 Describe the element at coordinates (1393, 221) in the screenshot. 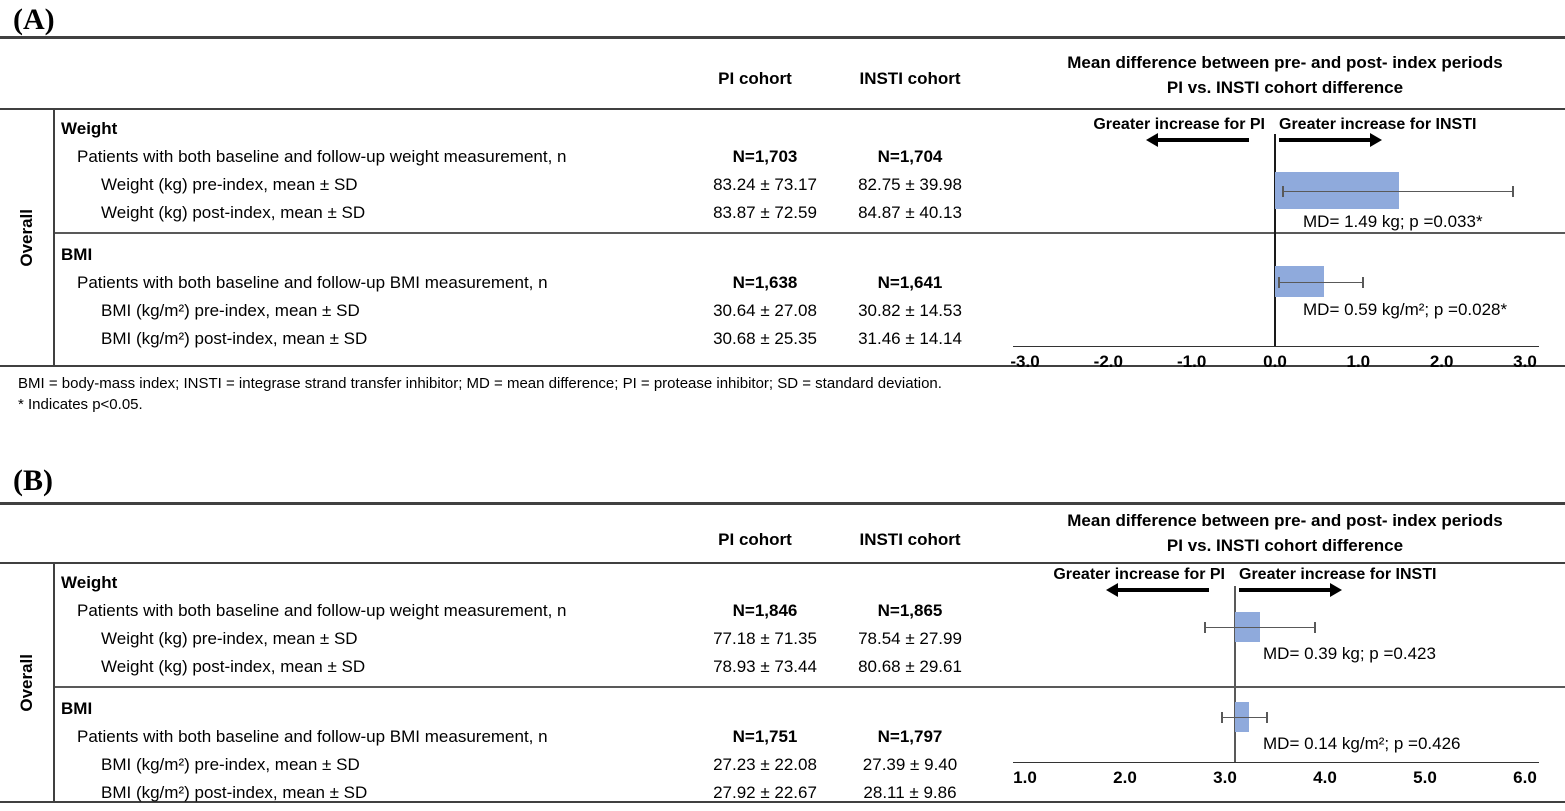

I see `md-label: MD= 1.49 kg; p =0.033*` at that location.